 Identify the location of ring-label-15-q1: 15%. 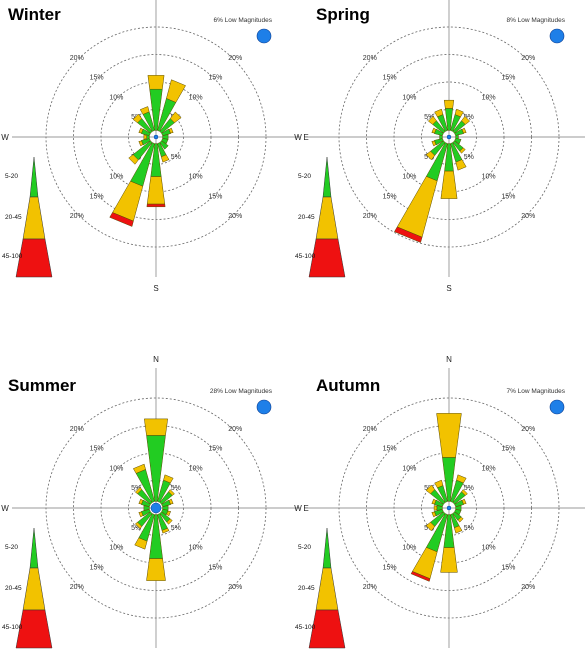
(508, 449).